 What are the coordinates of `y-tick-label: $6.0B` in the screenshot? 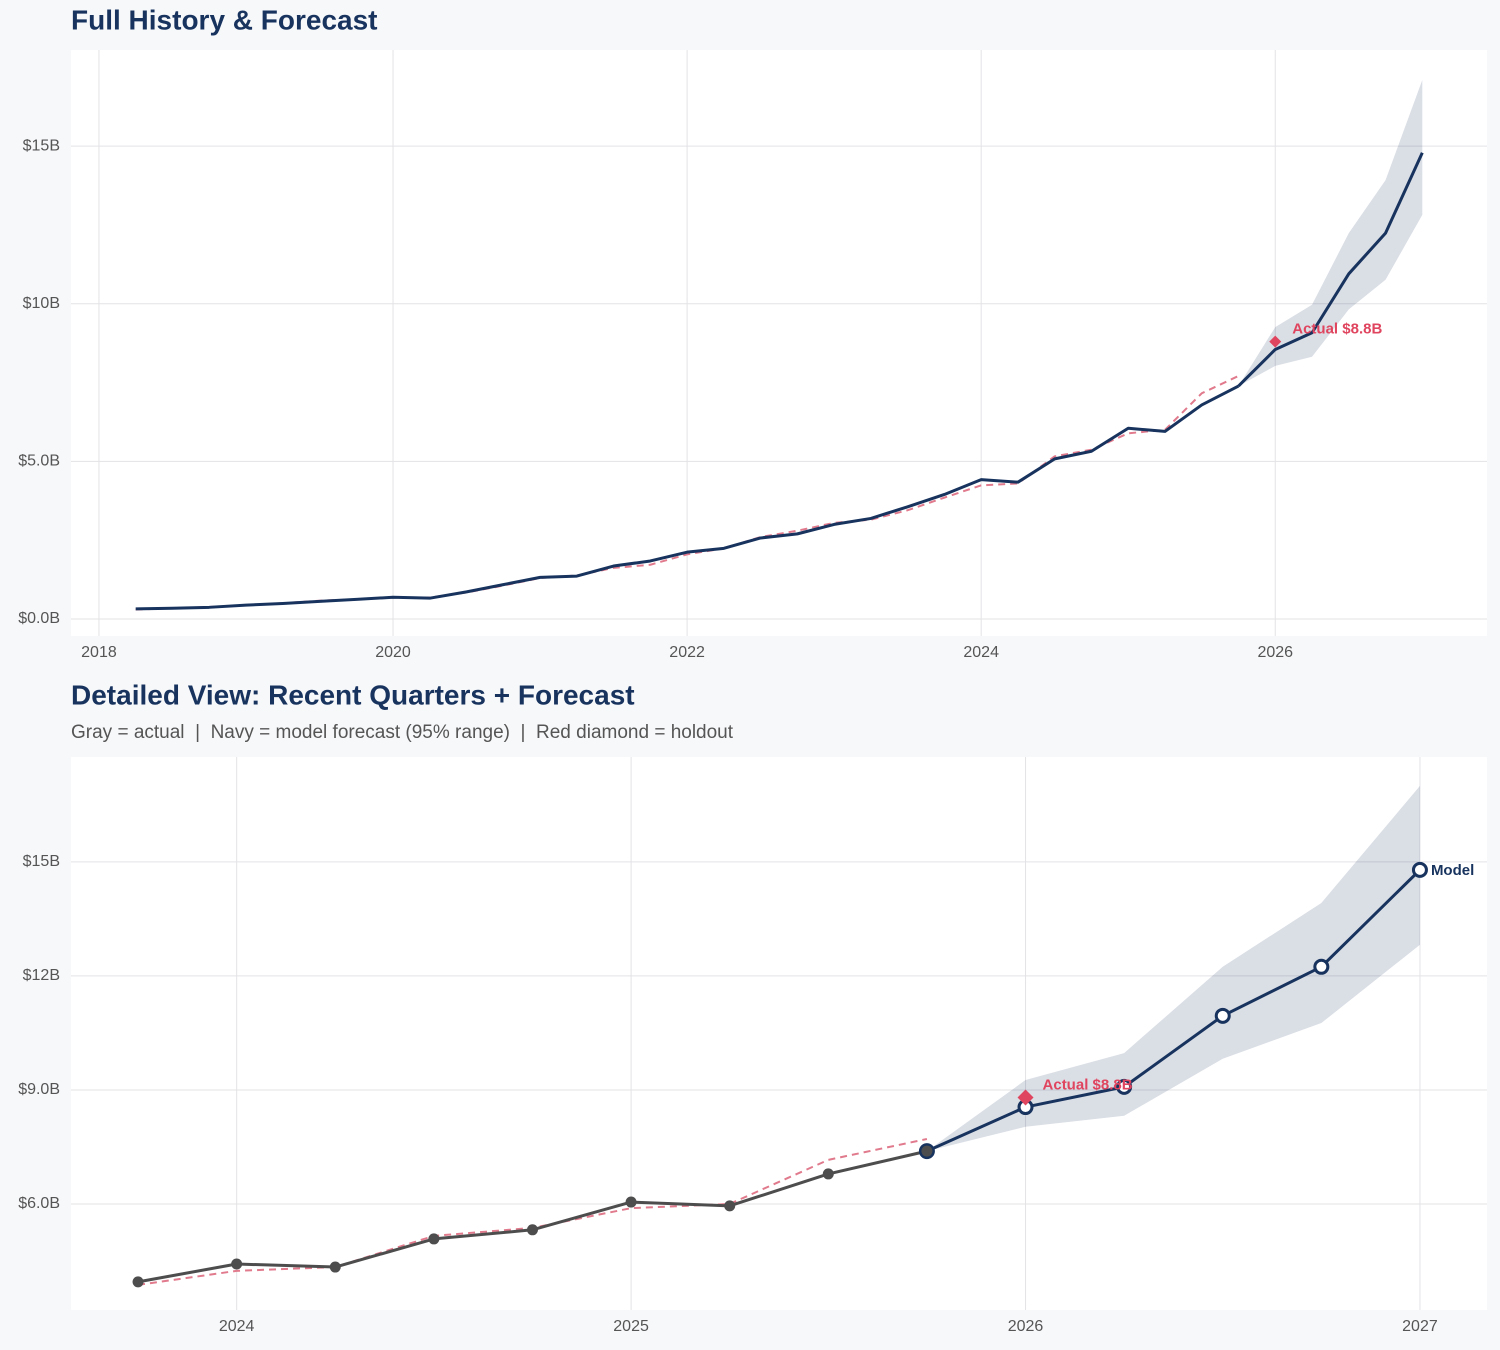 It's located at (39, 1203).